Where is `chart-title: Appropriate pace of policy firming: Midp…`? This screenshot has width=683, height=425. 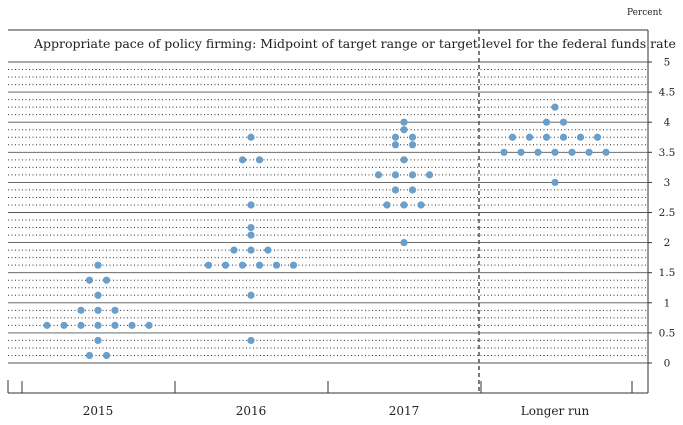
chart-title: Appropriate pace of policy firming: Midp… is located at coordinates (354, 43).